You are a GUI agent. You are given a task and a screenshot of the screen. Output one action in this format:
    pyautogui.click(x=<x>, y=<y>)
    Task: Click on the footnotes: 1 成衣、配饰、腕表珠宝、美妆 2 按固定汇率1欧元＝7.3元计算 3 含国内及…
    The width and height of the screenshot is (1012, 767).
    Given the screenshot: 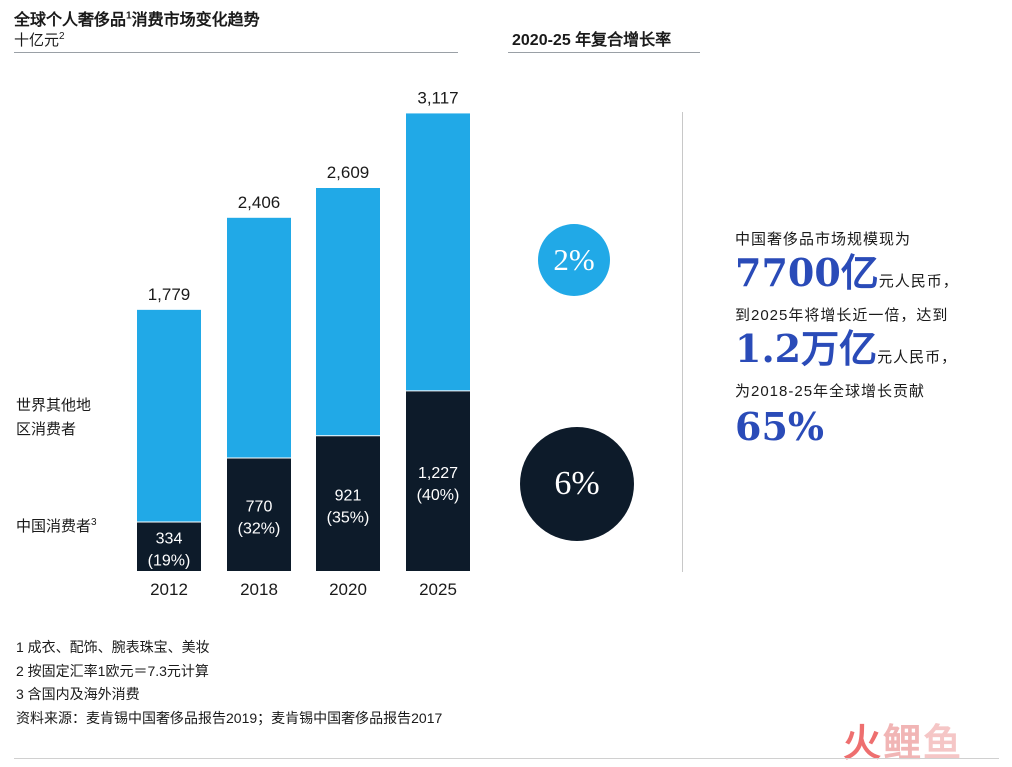 What is the action you would take?
    pyautogui.click(x=229, y=683)
    